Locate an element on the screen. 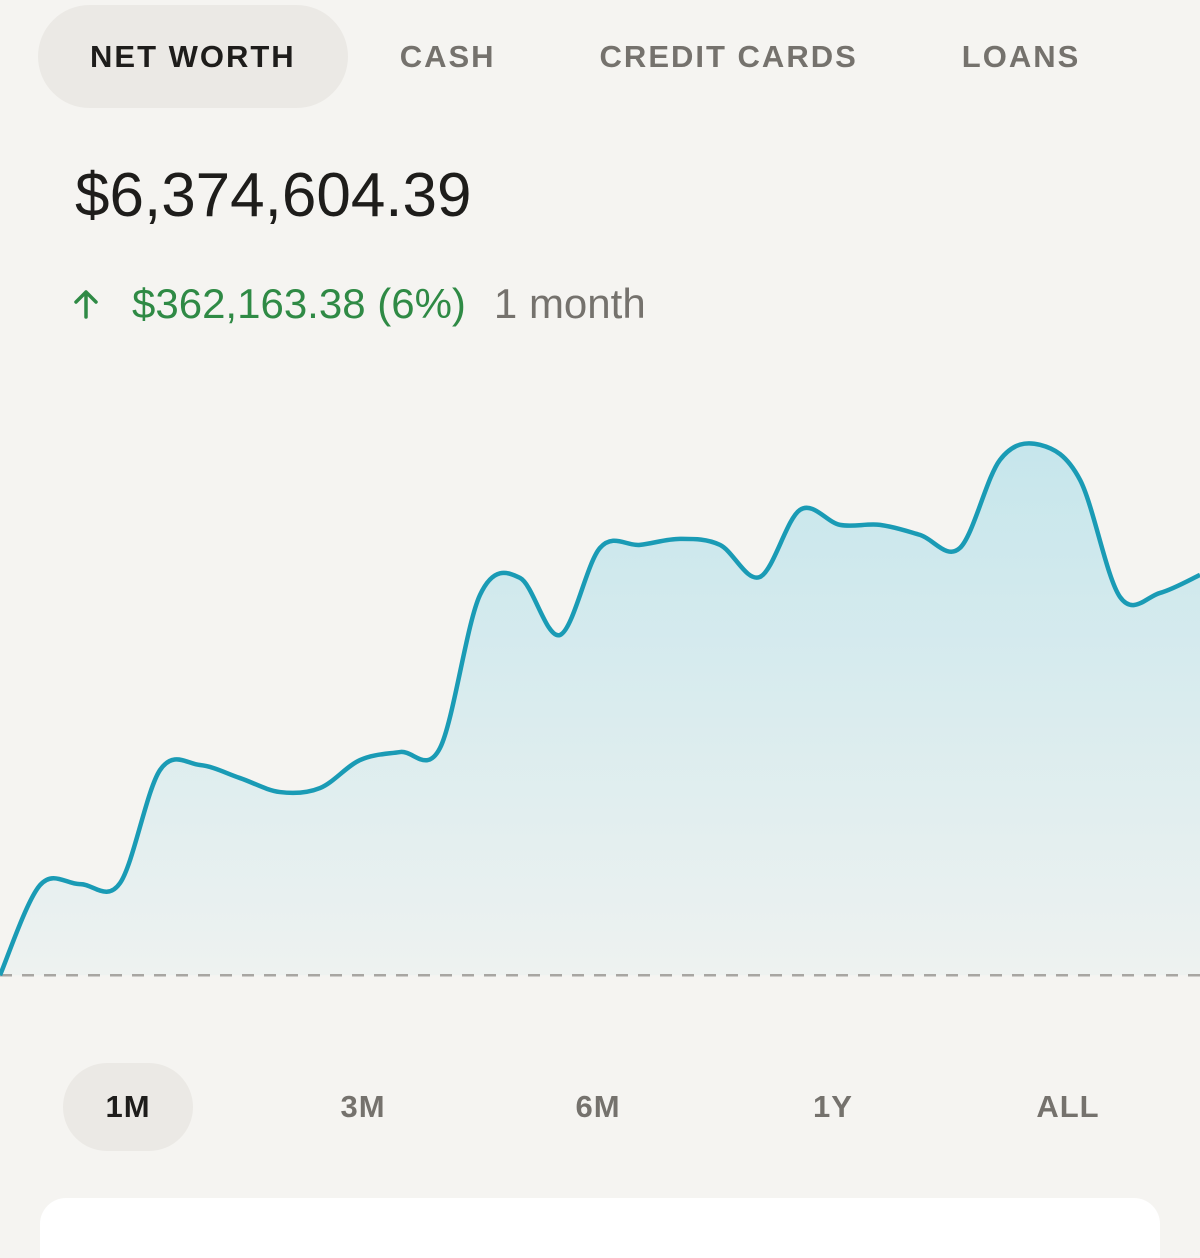  tab-bar: NET WORTH CASH CREDIT CARDS LOANS is located at coordinates (619, 56).